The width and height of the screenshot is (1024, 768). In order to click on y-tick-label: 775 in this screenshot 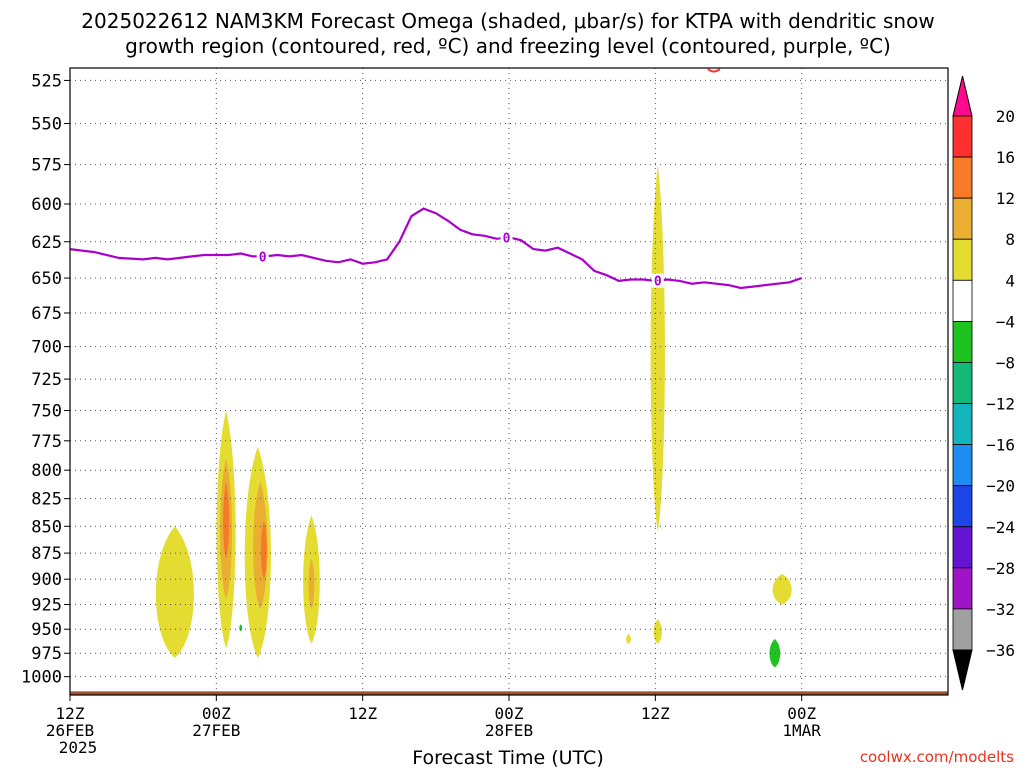, I will do `click(46, 442)`.